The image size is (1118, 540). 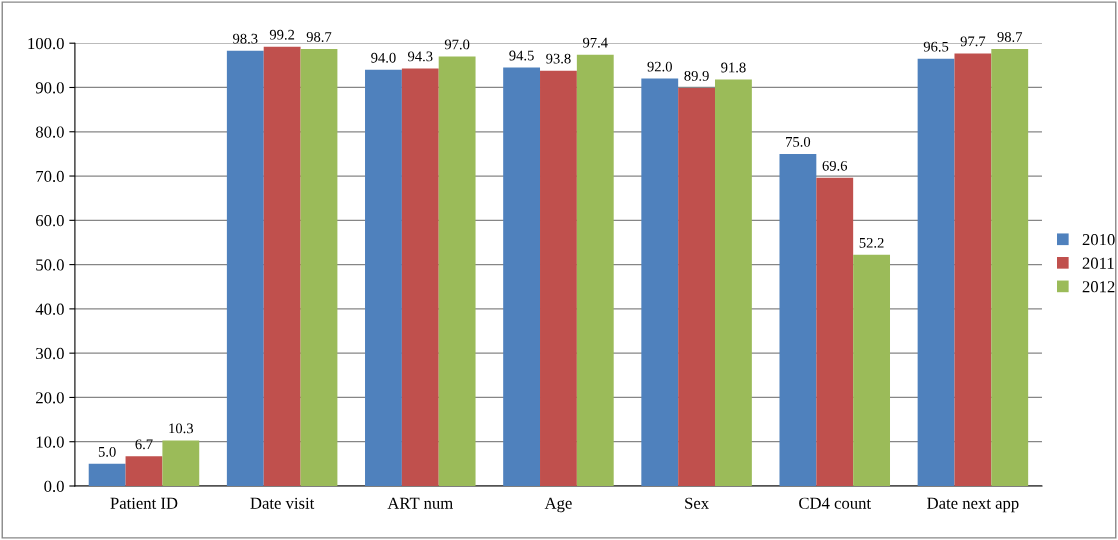 I want to click on data-label: 94.3, so click(x=420, y=56).